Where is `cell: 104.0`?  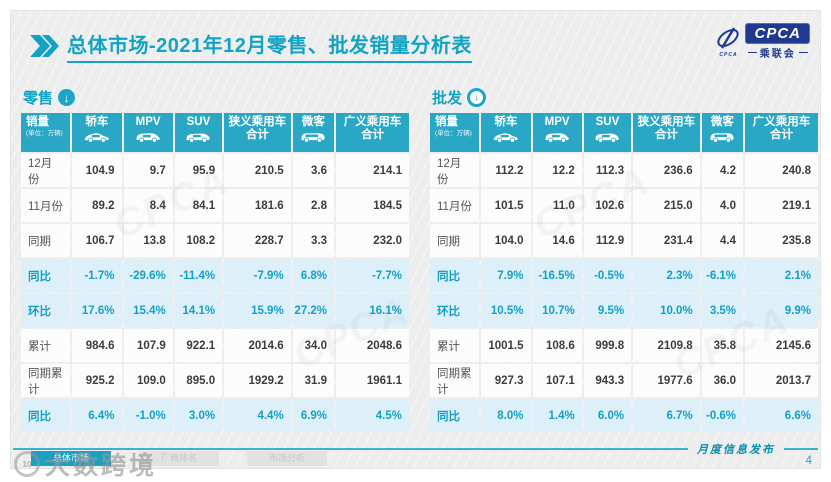
cell: 104.0 is located at coordinates (506, 240).